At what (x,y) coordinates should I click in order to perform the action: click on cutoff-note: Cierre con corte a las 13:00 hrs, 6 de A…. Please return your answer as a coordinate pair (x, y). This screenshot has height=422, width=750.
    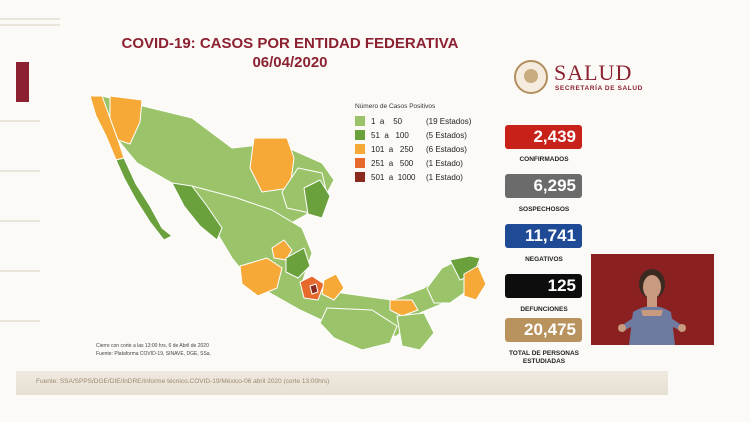
    Looking at the image, I should click on (152, 346).